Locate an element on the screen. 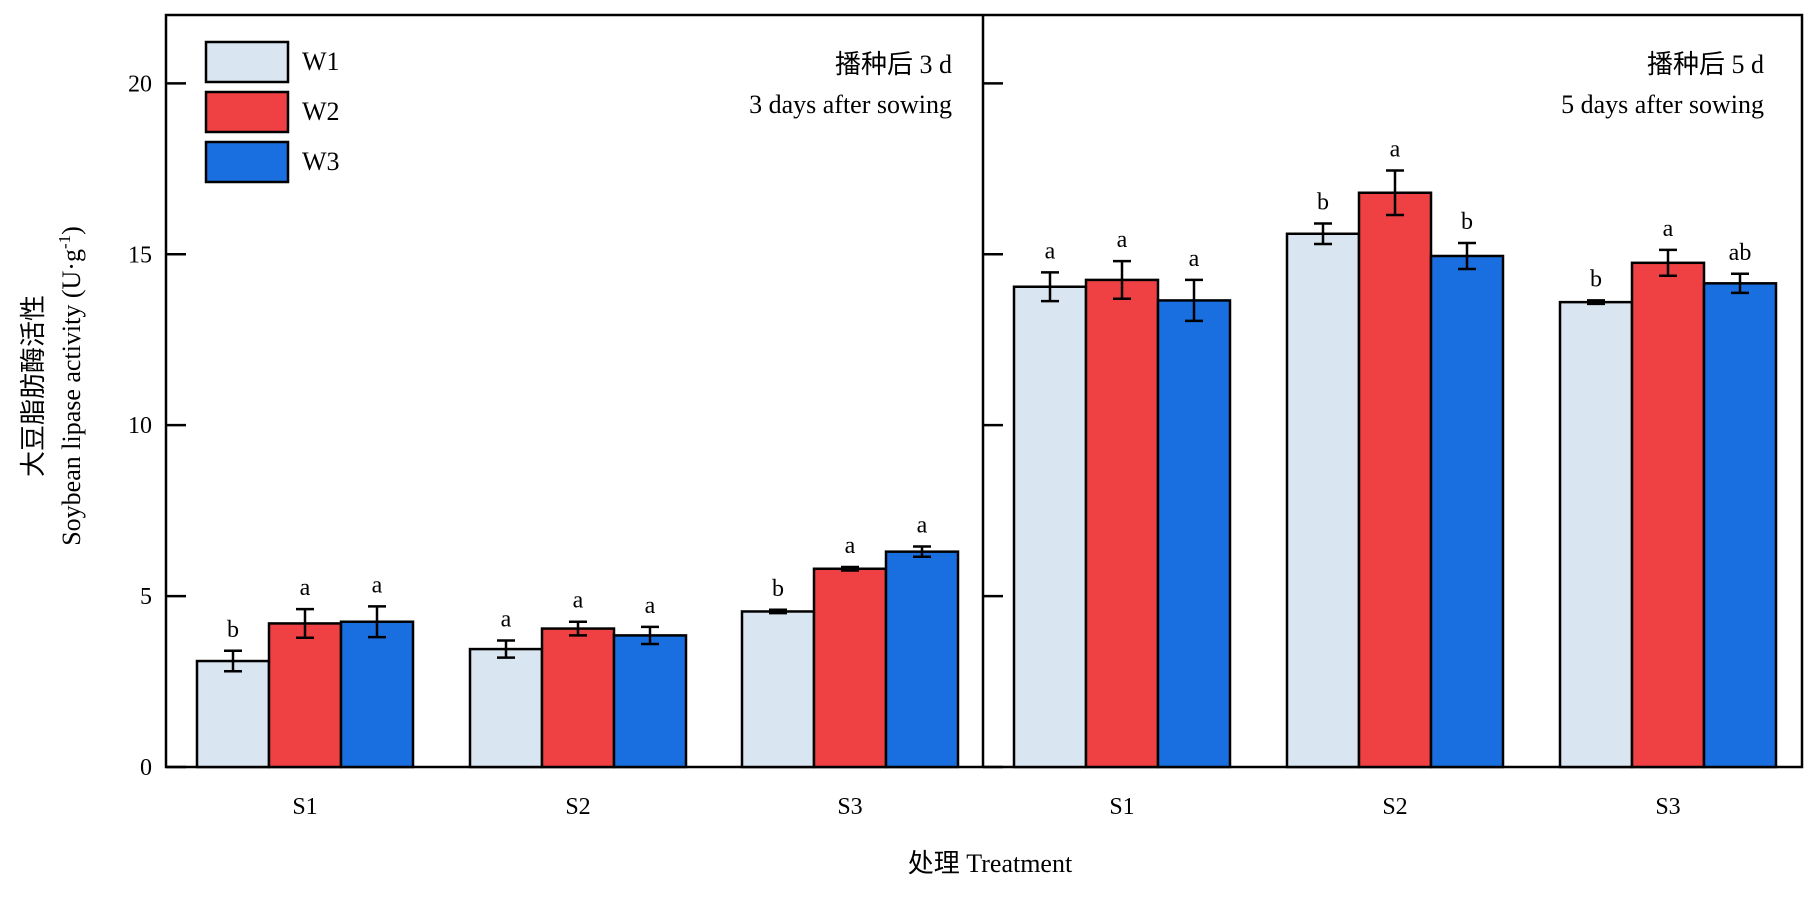 The image size is (1817, 900). y-axis-title-sup: -1 is located at coordinates (64, 242).